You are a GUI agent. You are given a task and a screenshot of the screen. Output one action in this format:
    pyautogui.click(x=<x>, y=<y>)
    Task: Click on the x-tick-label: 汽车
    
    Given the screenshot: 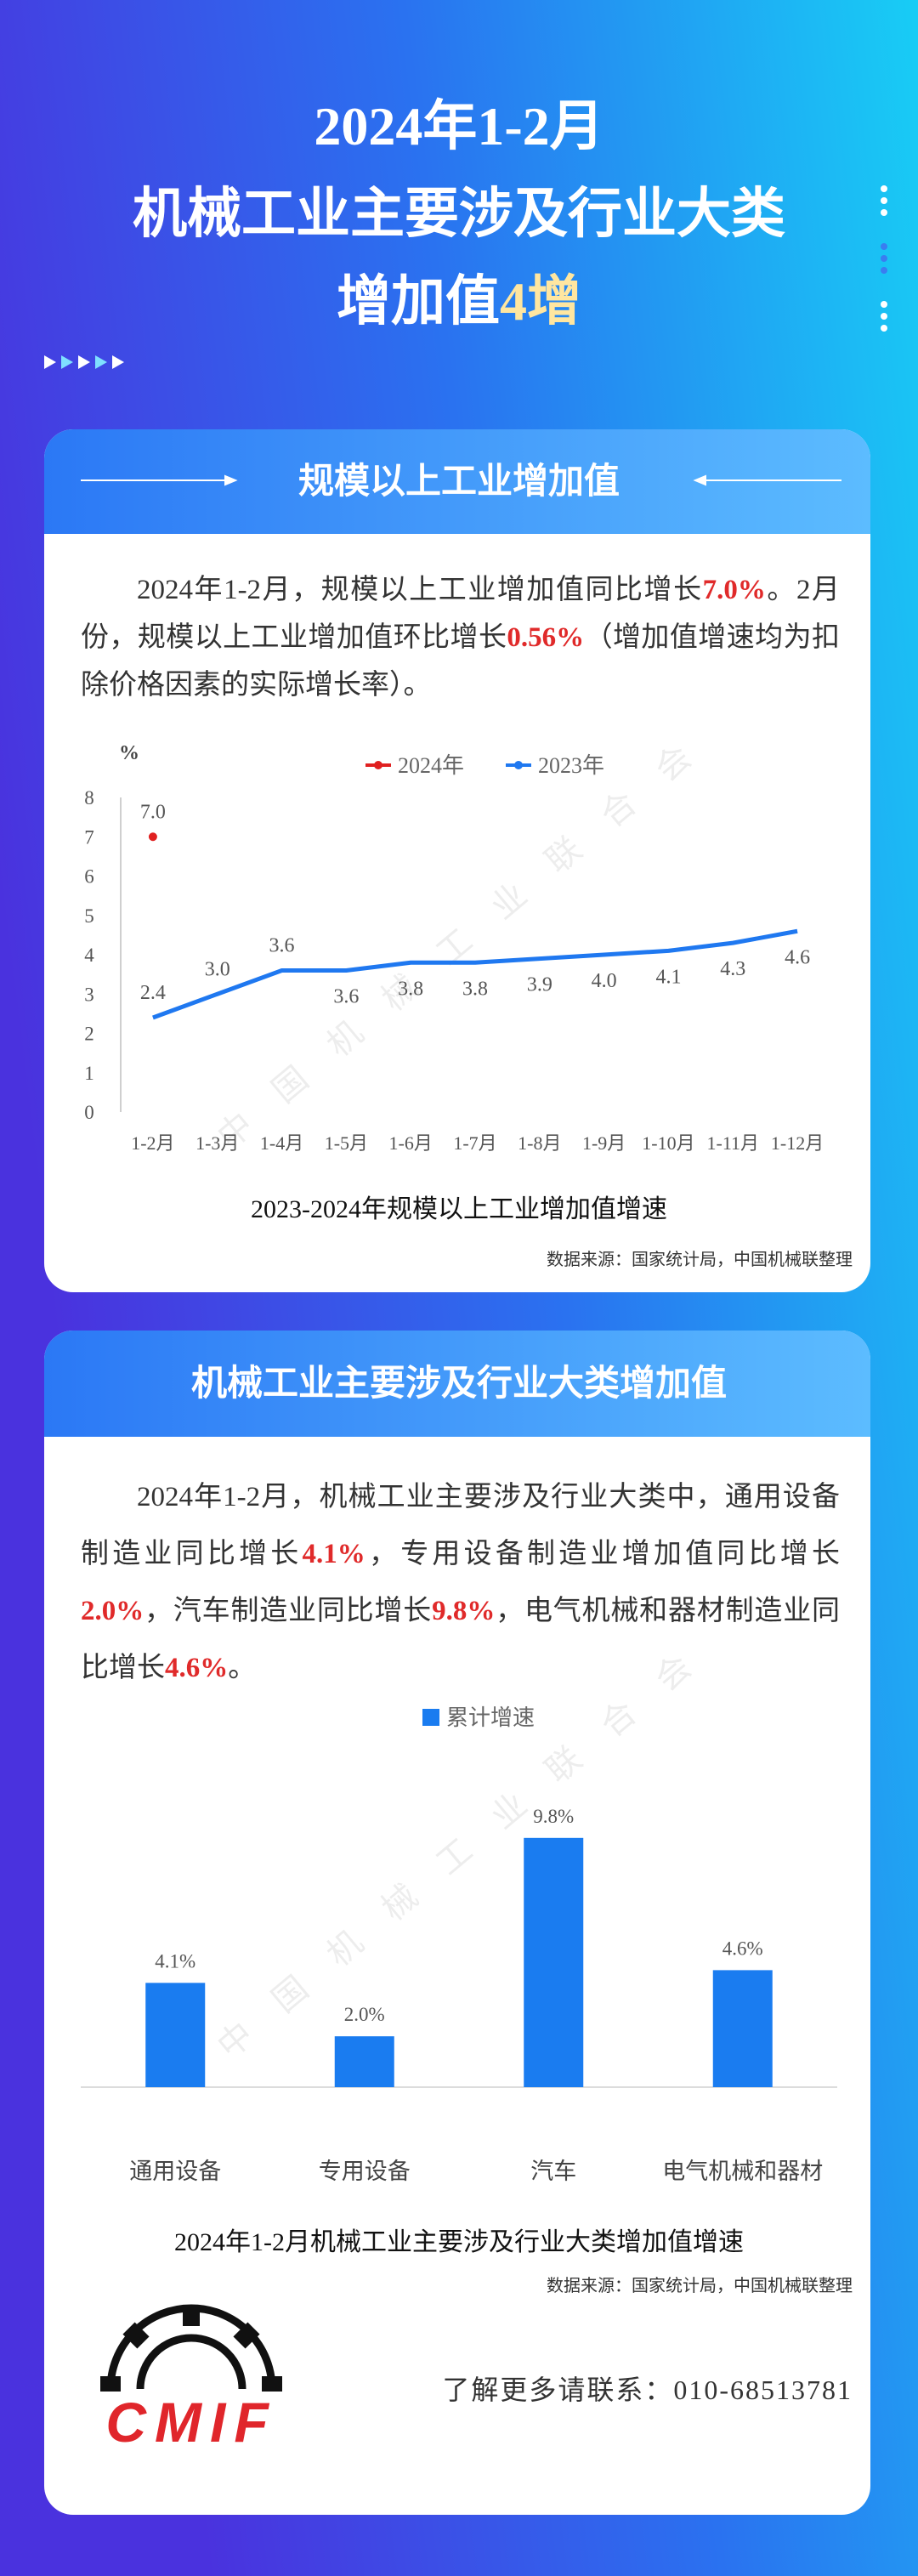 What is the action you would take?
    pyautogui.click(x=553, y=2171)
    